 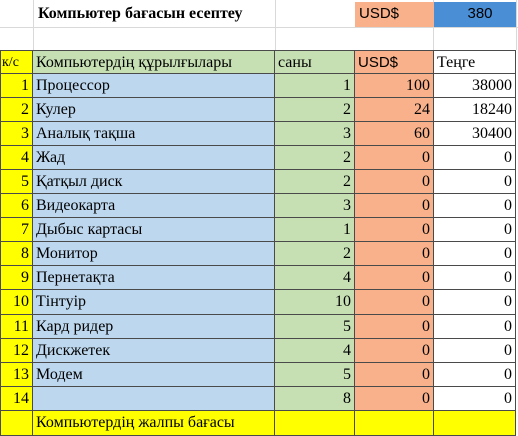 I want to click on row-kzt-cell: 38000, so click(x=475, y=86).